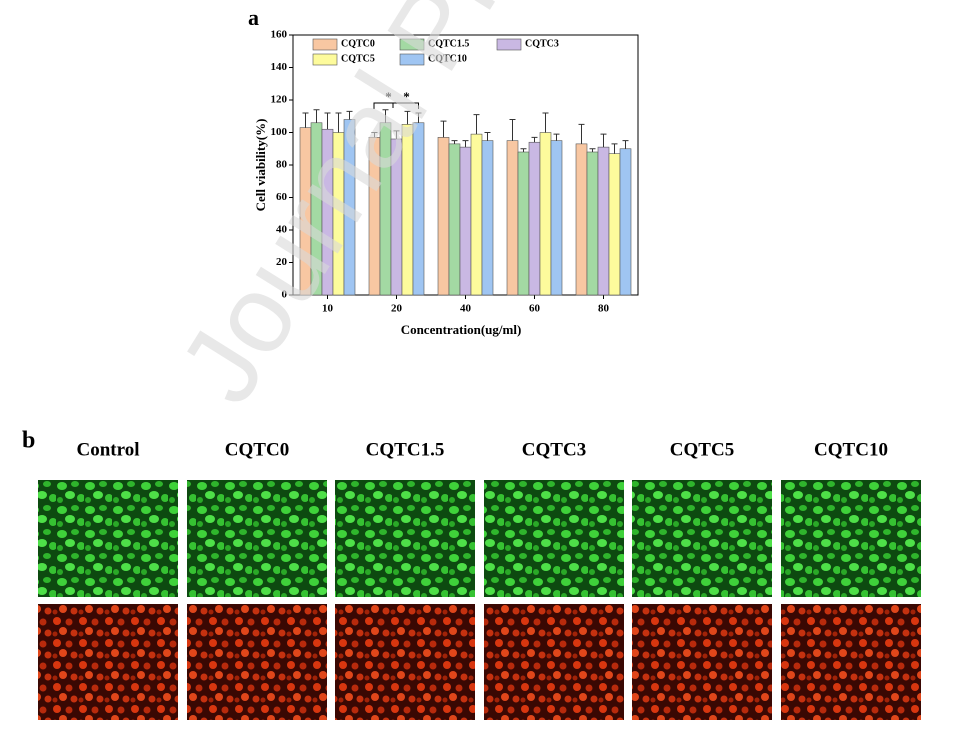 The width and height of the screenshot is (955, 748). Describe the element at coordinates (279, 100) in the screenshot. I see `y-tick-label: 120` at that location.